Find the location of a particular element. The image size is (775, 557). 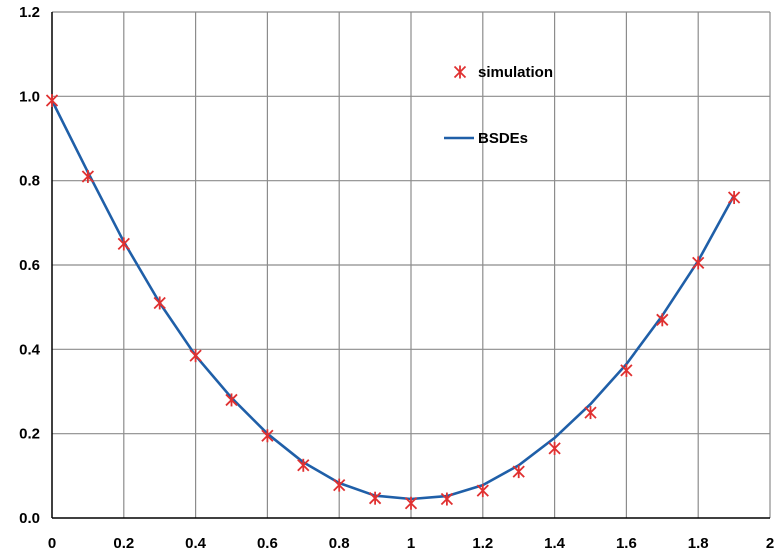

x-tick-label: 0.4 is located at coordinates (196, 543).